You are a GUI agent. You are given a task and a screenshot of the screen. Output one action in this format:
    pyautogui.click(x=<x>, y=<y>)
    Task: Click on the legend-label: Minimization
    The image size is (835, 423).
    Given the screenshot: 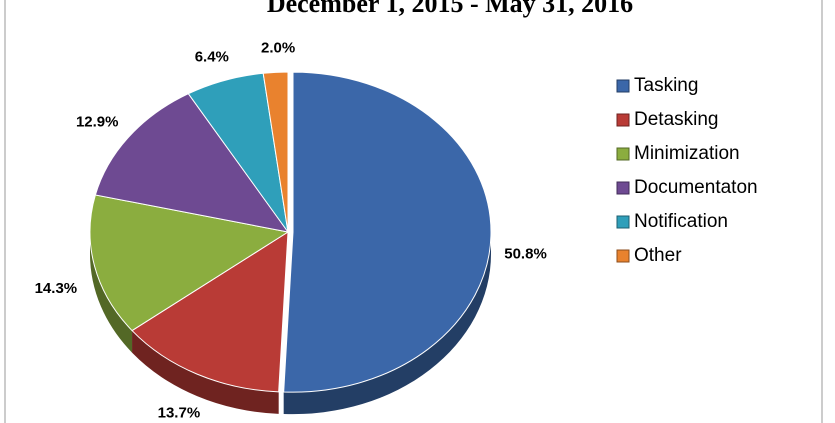 What is the action you would take?
    pyautogui.click(x=687, y=153)
    